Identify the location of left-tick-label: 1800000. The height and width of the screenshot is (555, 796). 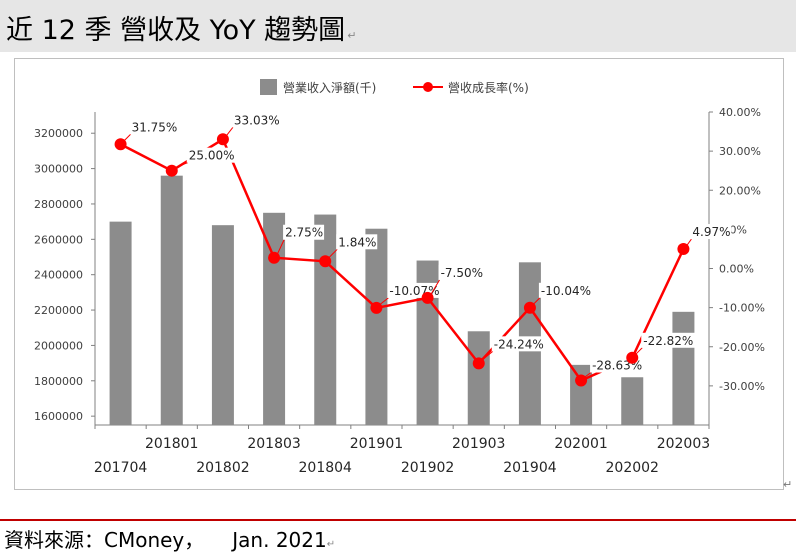
(58, 381).